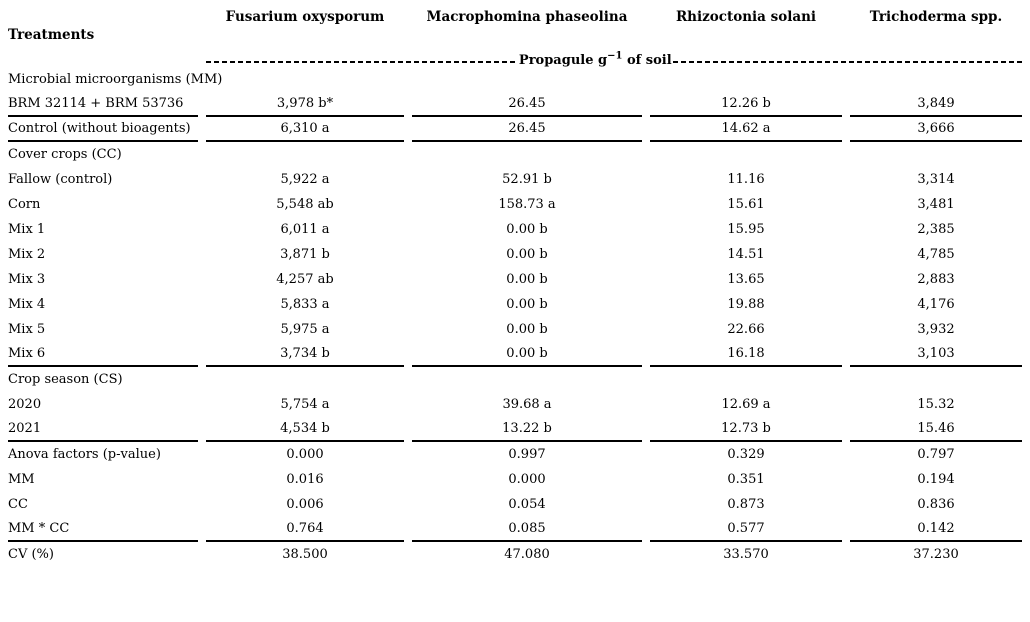  I want to click on cell-value: 3,666, so click(936, 129).